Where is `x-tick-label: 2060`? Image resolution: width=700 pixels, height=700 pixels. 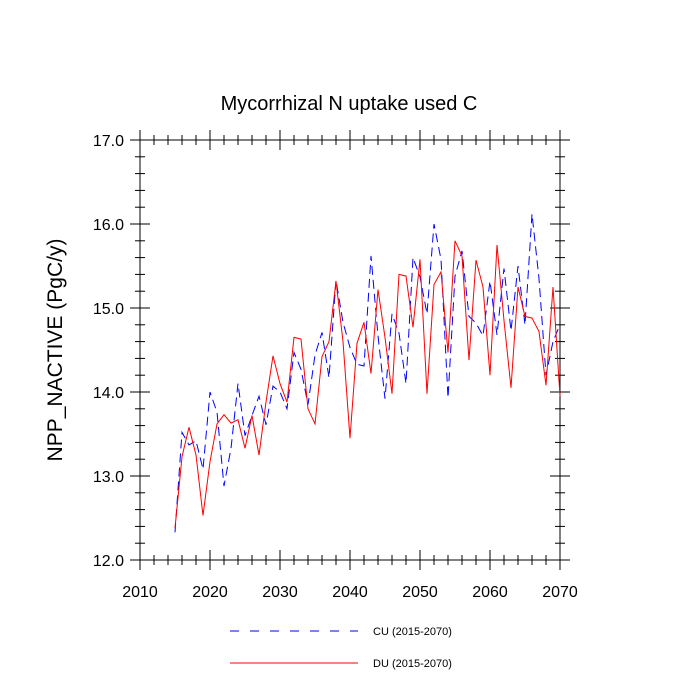 x-tick-label: 2060 is located at coordinates (490, 592).